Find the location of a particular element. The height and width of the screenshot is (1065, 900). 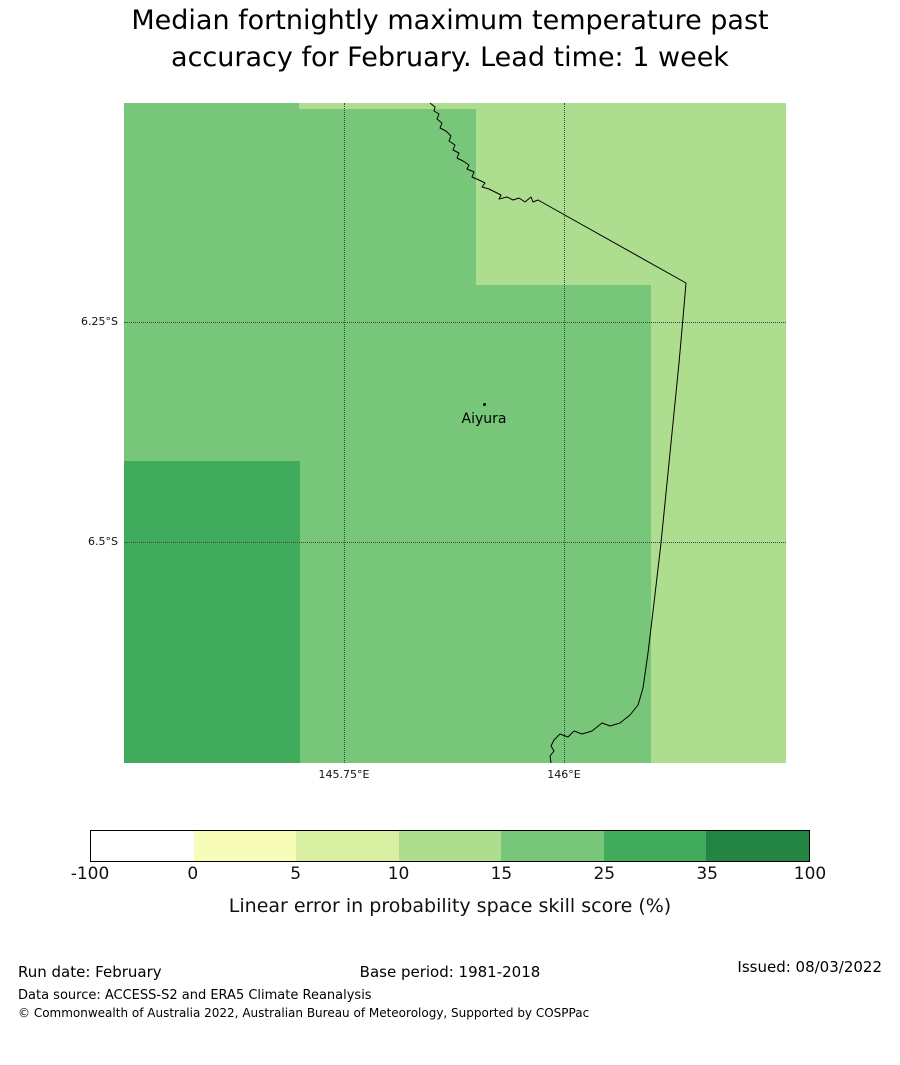

issued-date-text: Issued: 08/03/2022 is located at coordinates (809, 967).